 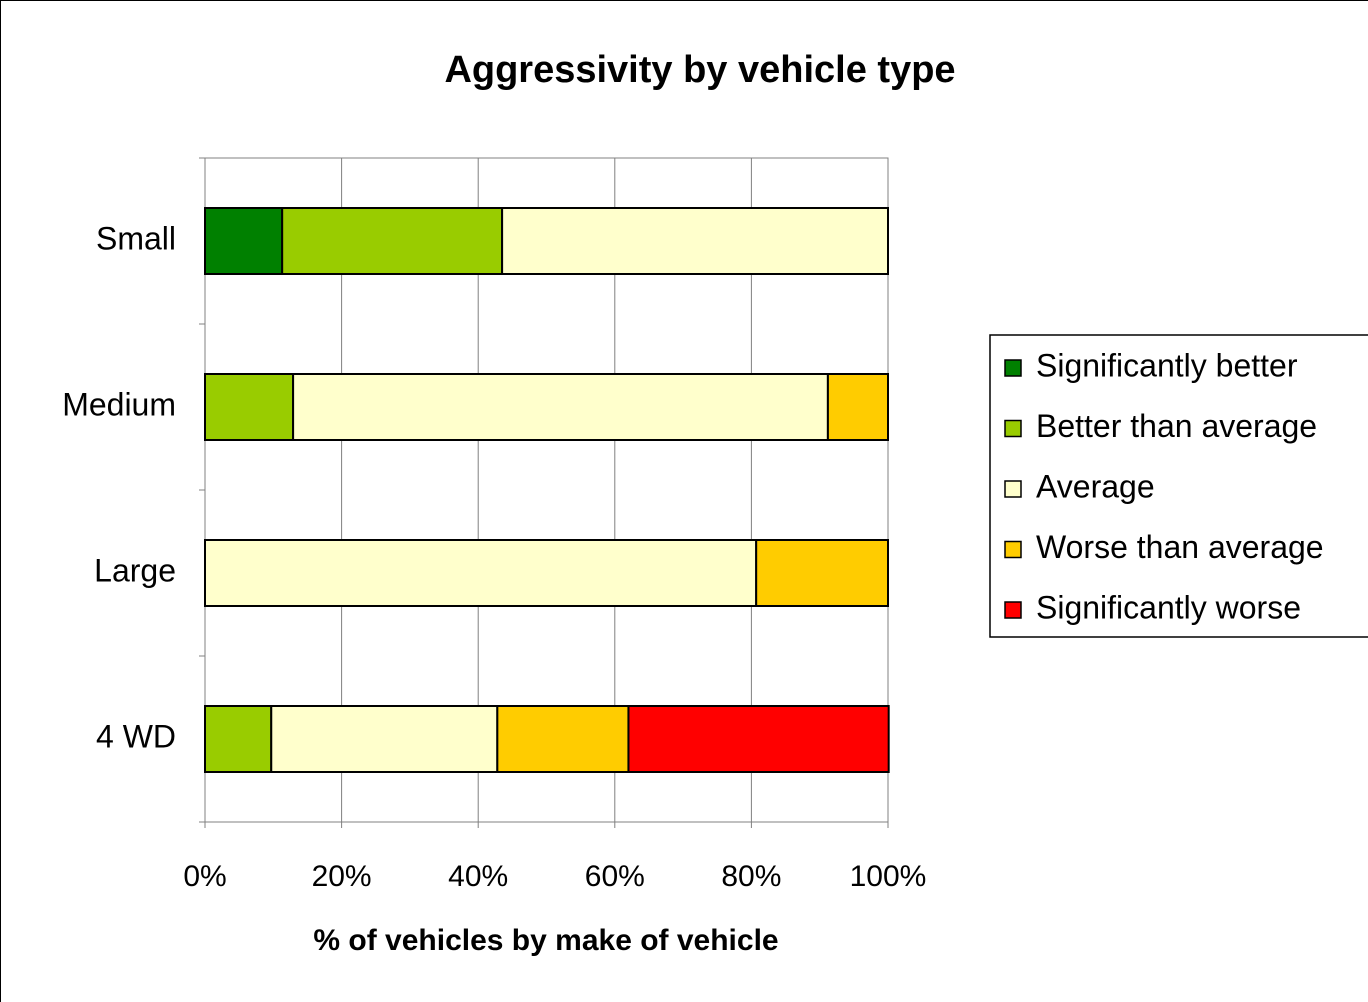 What do you see at coordinates (699, 70) in the screenshot?
I see `chart-title: Aggressivity by vehicle type` at bounding box center [699, 70].